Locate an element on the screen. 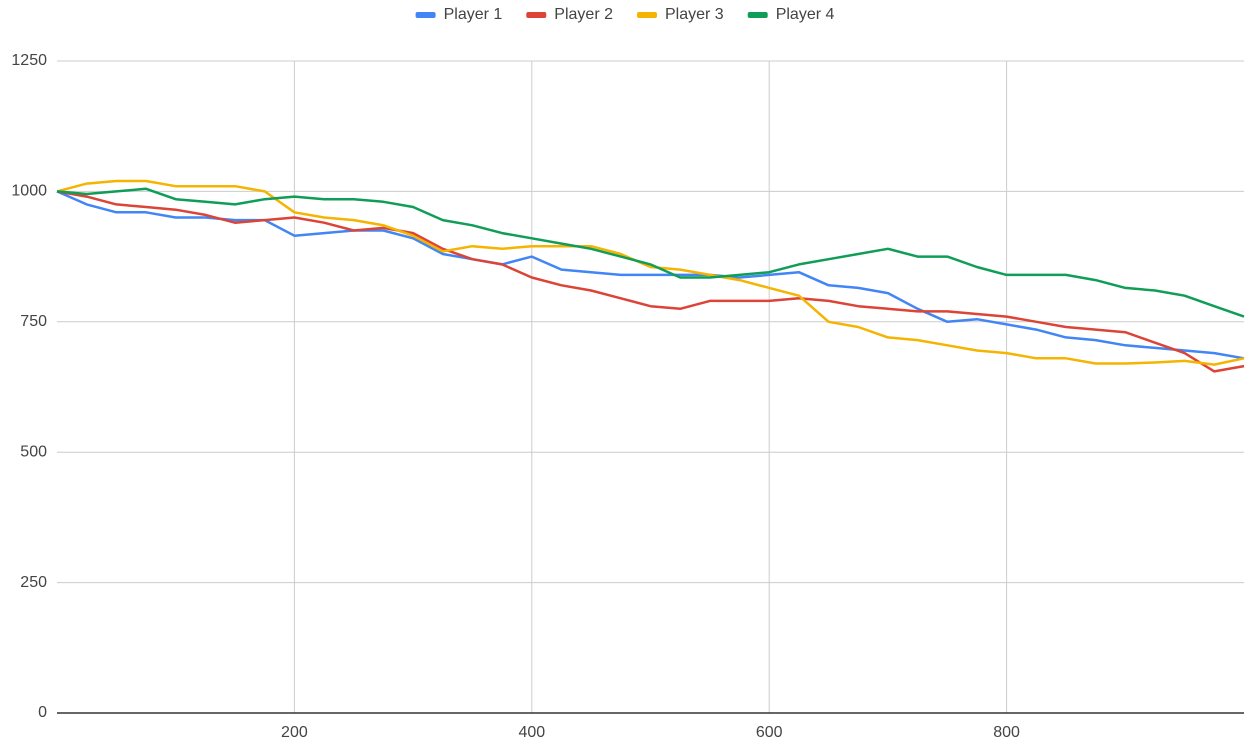  y-tick-label: 250 is located at coordinates (33, 582).